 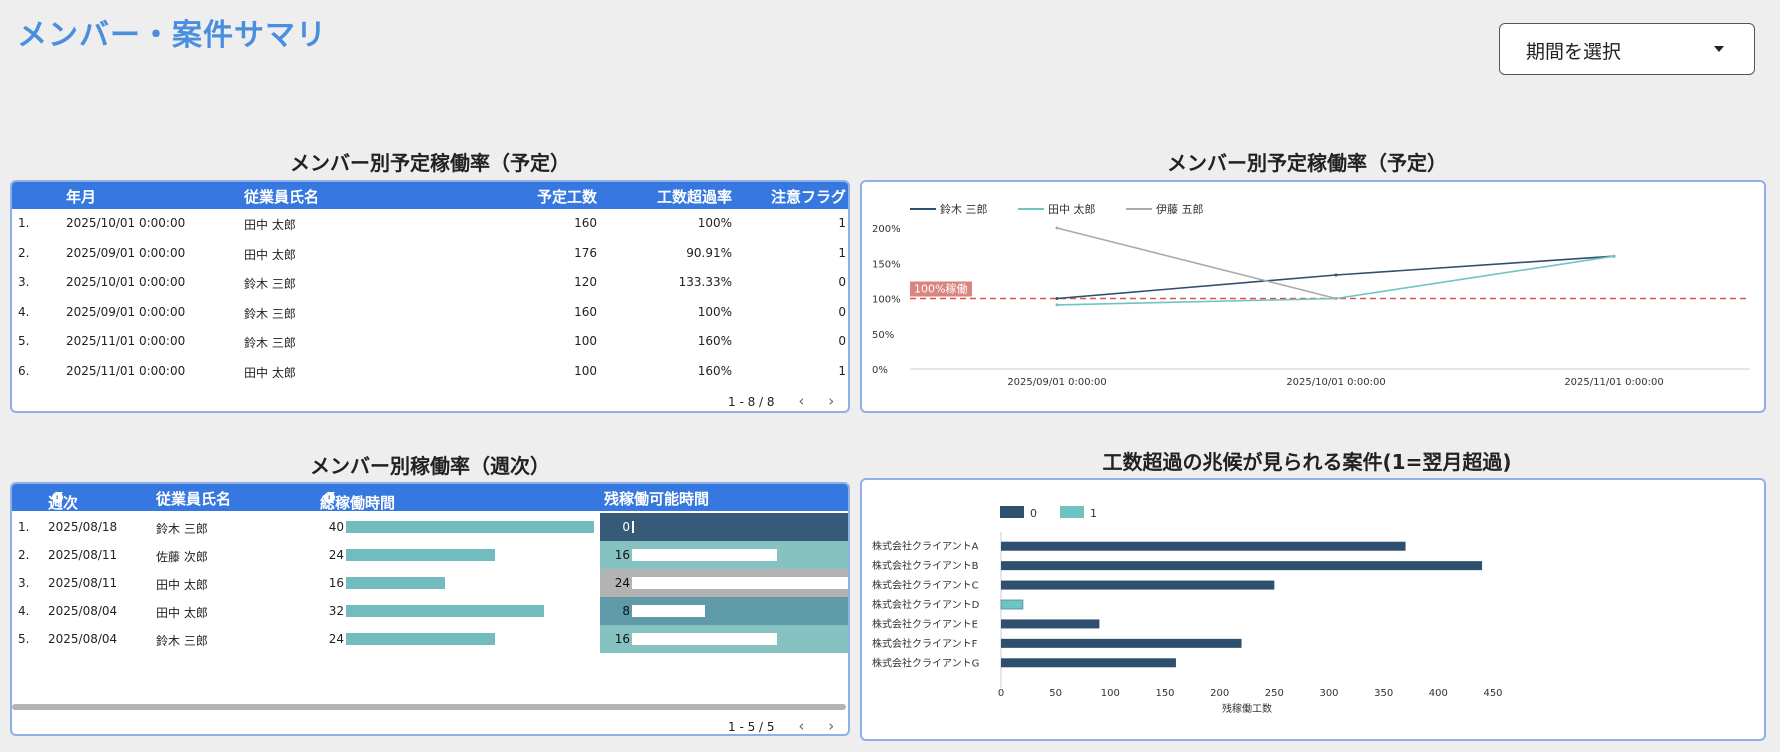 I want to click on col-header-year-month: 年月, so click(x=81, y=197).